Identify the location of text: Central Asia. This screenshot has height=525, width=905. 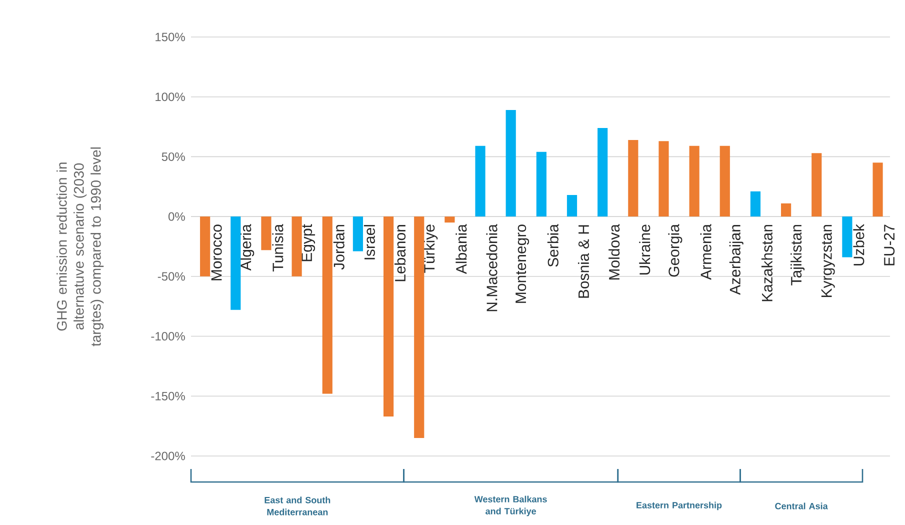
(801, 506).